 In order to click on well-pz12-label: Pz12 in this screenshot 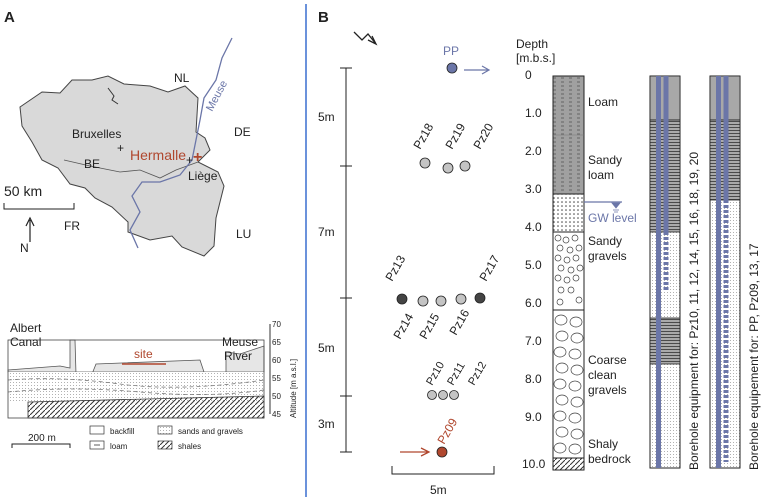, I will do `click(477, 374)`.